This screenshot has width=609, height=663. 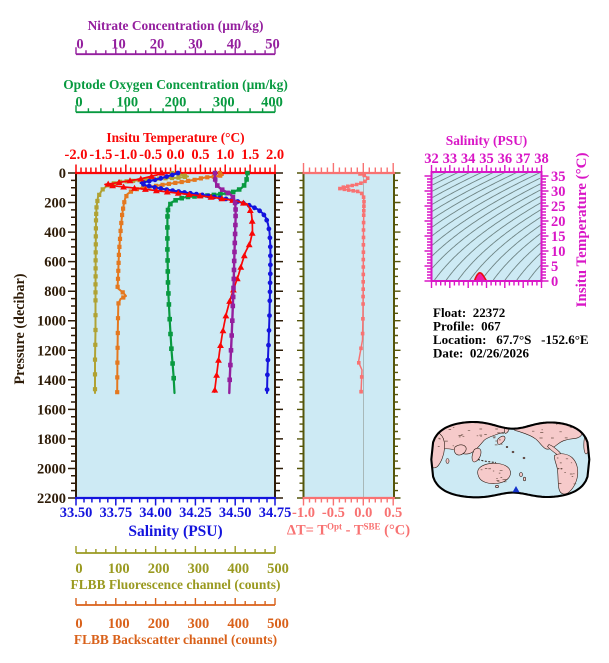 What do you see at coordinates (511, 339) in the screenshot?
I see `svg-text: Location: 67.7°S -152.6°E` at bounding box center [511, 339].